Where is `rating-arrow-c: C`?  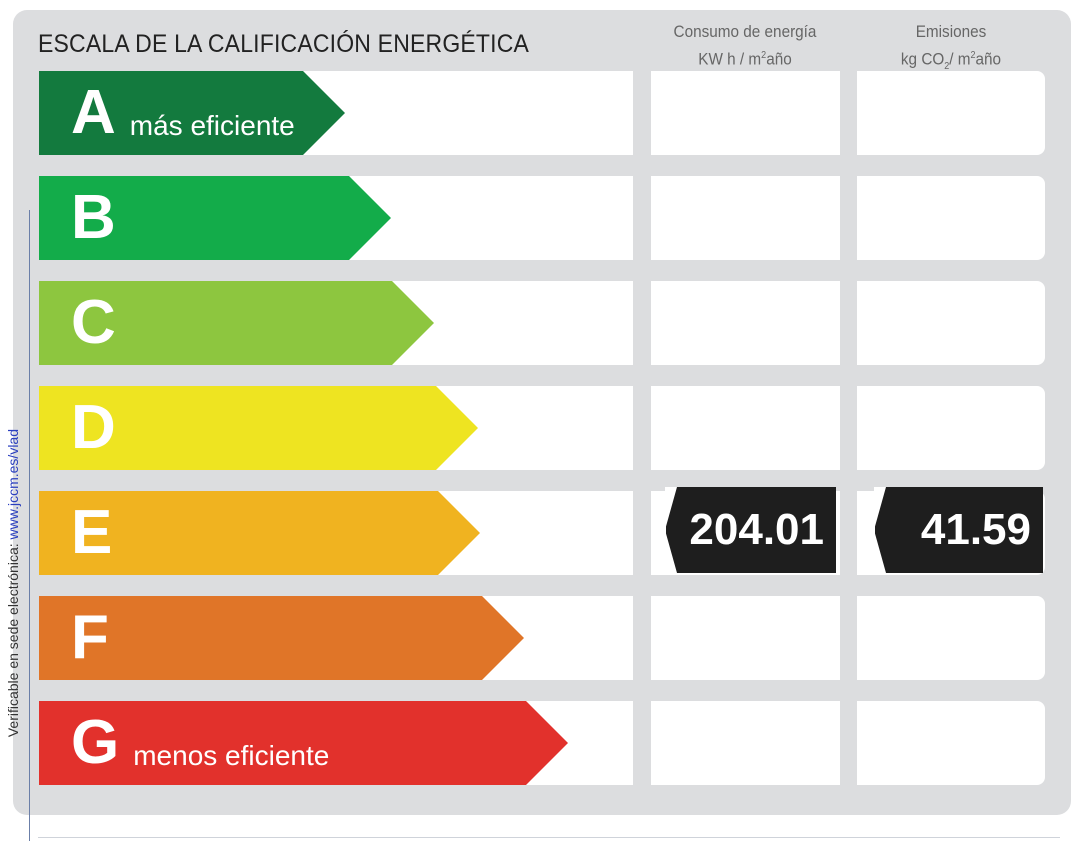
rating-arrow-c: C is located at coordinates (256, 323).